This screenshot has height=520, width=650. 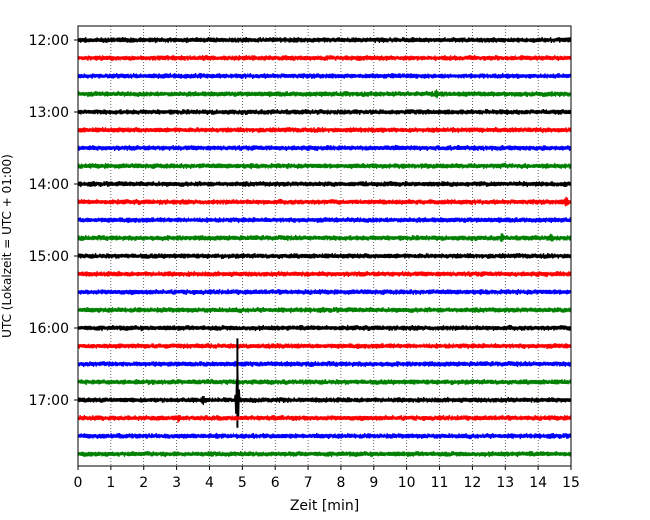 I want to click on x-tick-label-9: 9, so click(x=373, y=483).